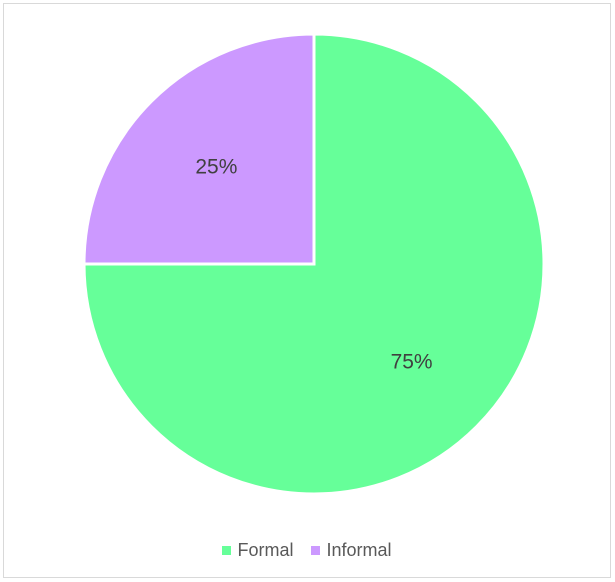  I want to click on data-label-formal: 75%, so click(412, 362).